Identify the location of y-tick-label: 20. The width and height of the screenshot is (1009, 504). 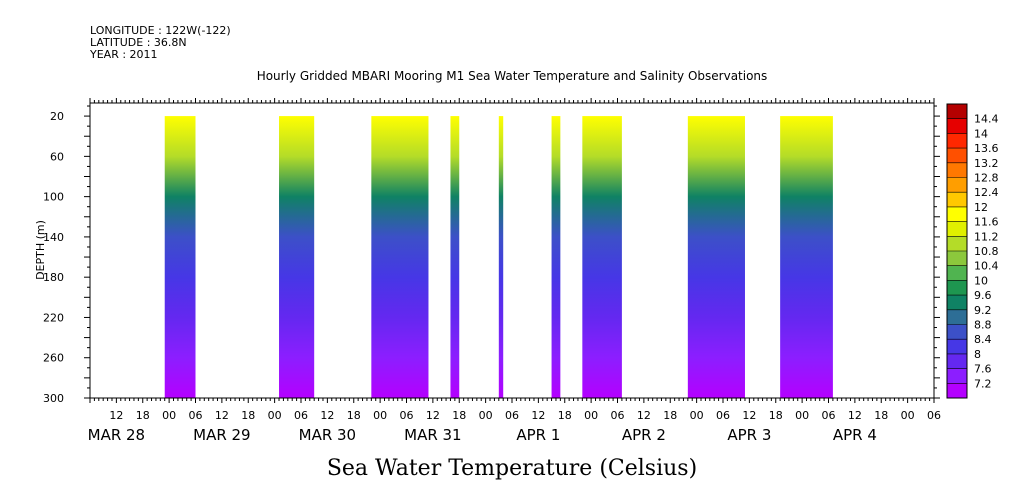
(57, 116).